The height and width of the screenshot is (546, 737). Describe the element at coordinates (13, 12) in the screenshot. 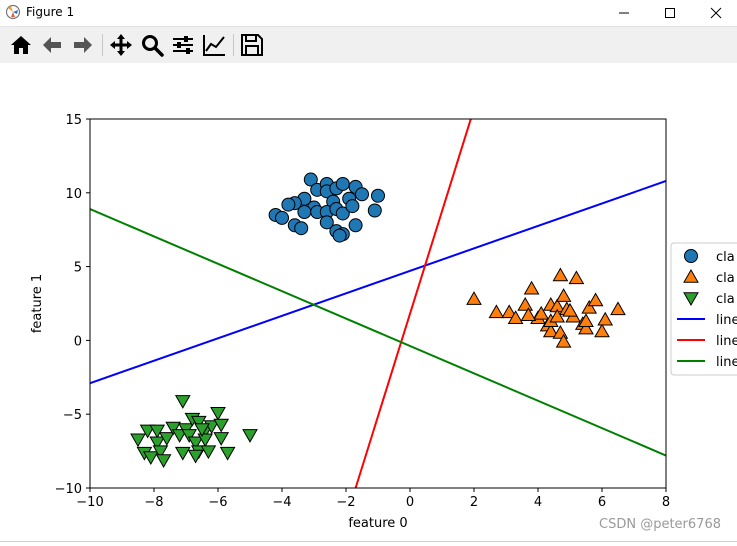

I see `matplotlib-app-icon` at that location.